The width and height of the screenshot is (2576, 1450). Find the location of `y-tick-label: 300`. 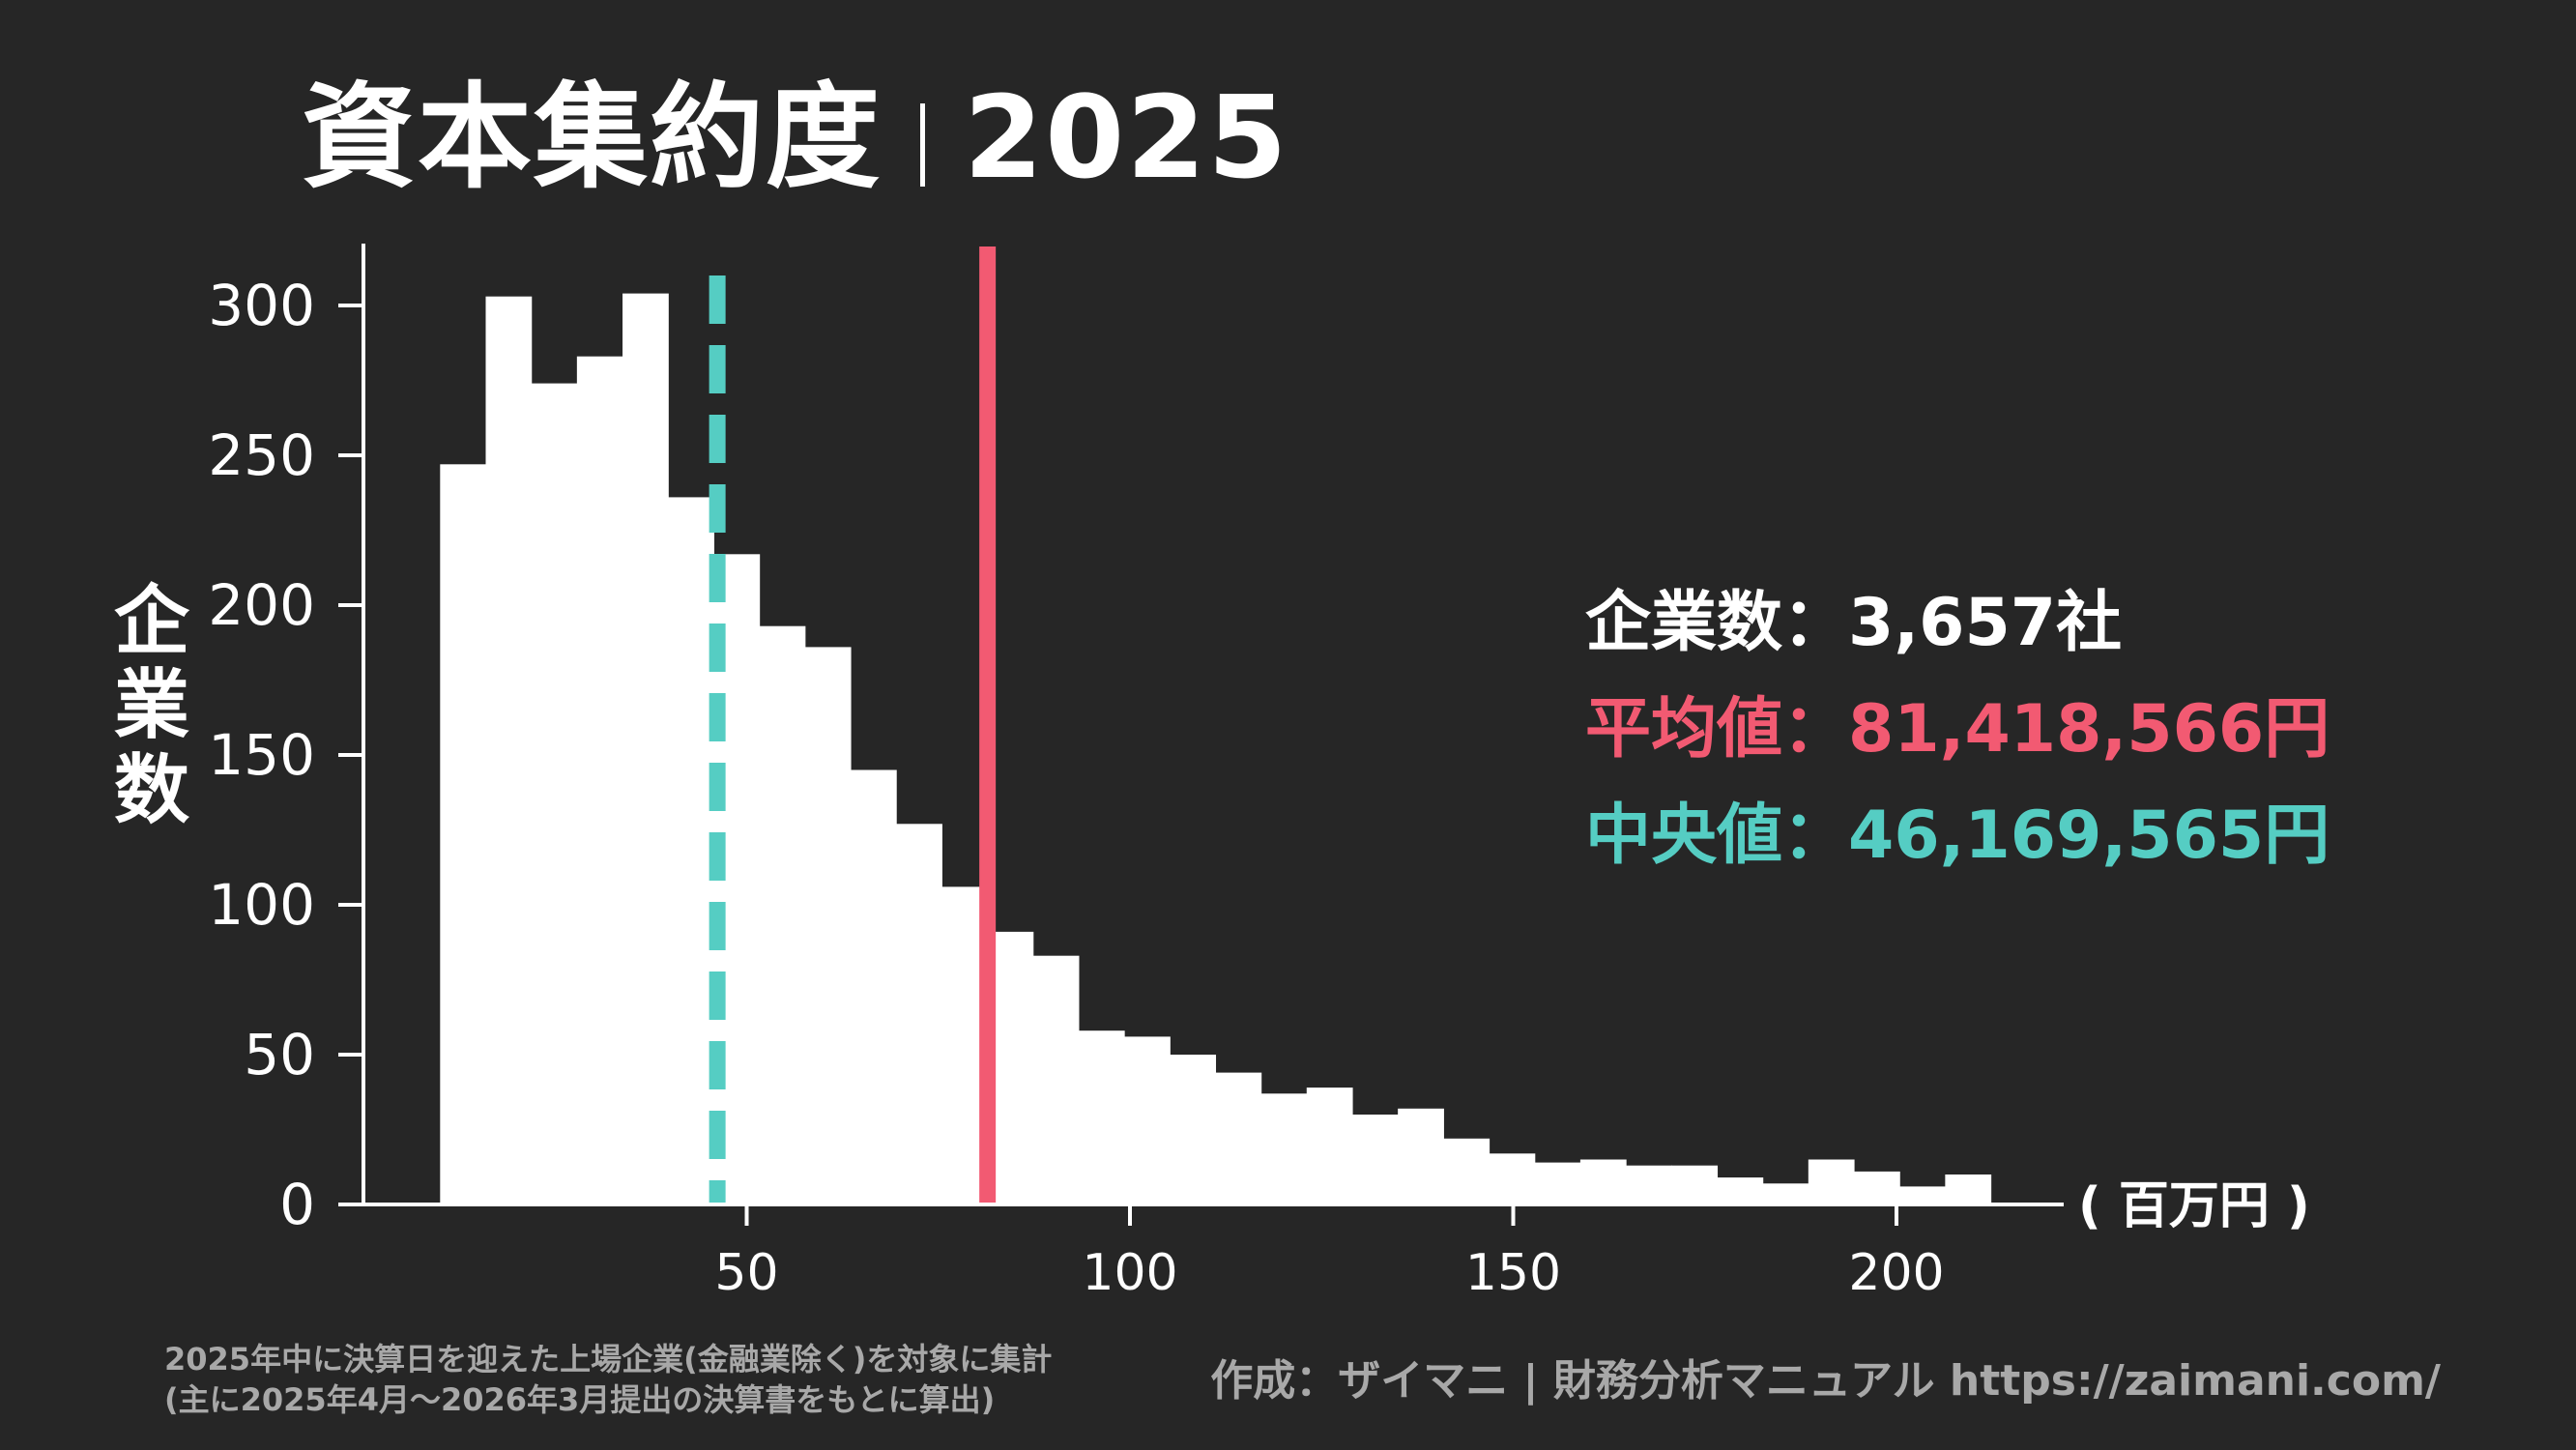

y-tick-label: 300 is located at coordinates (261, 305).